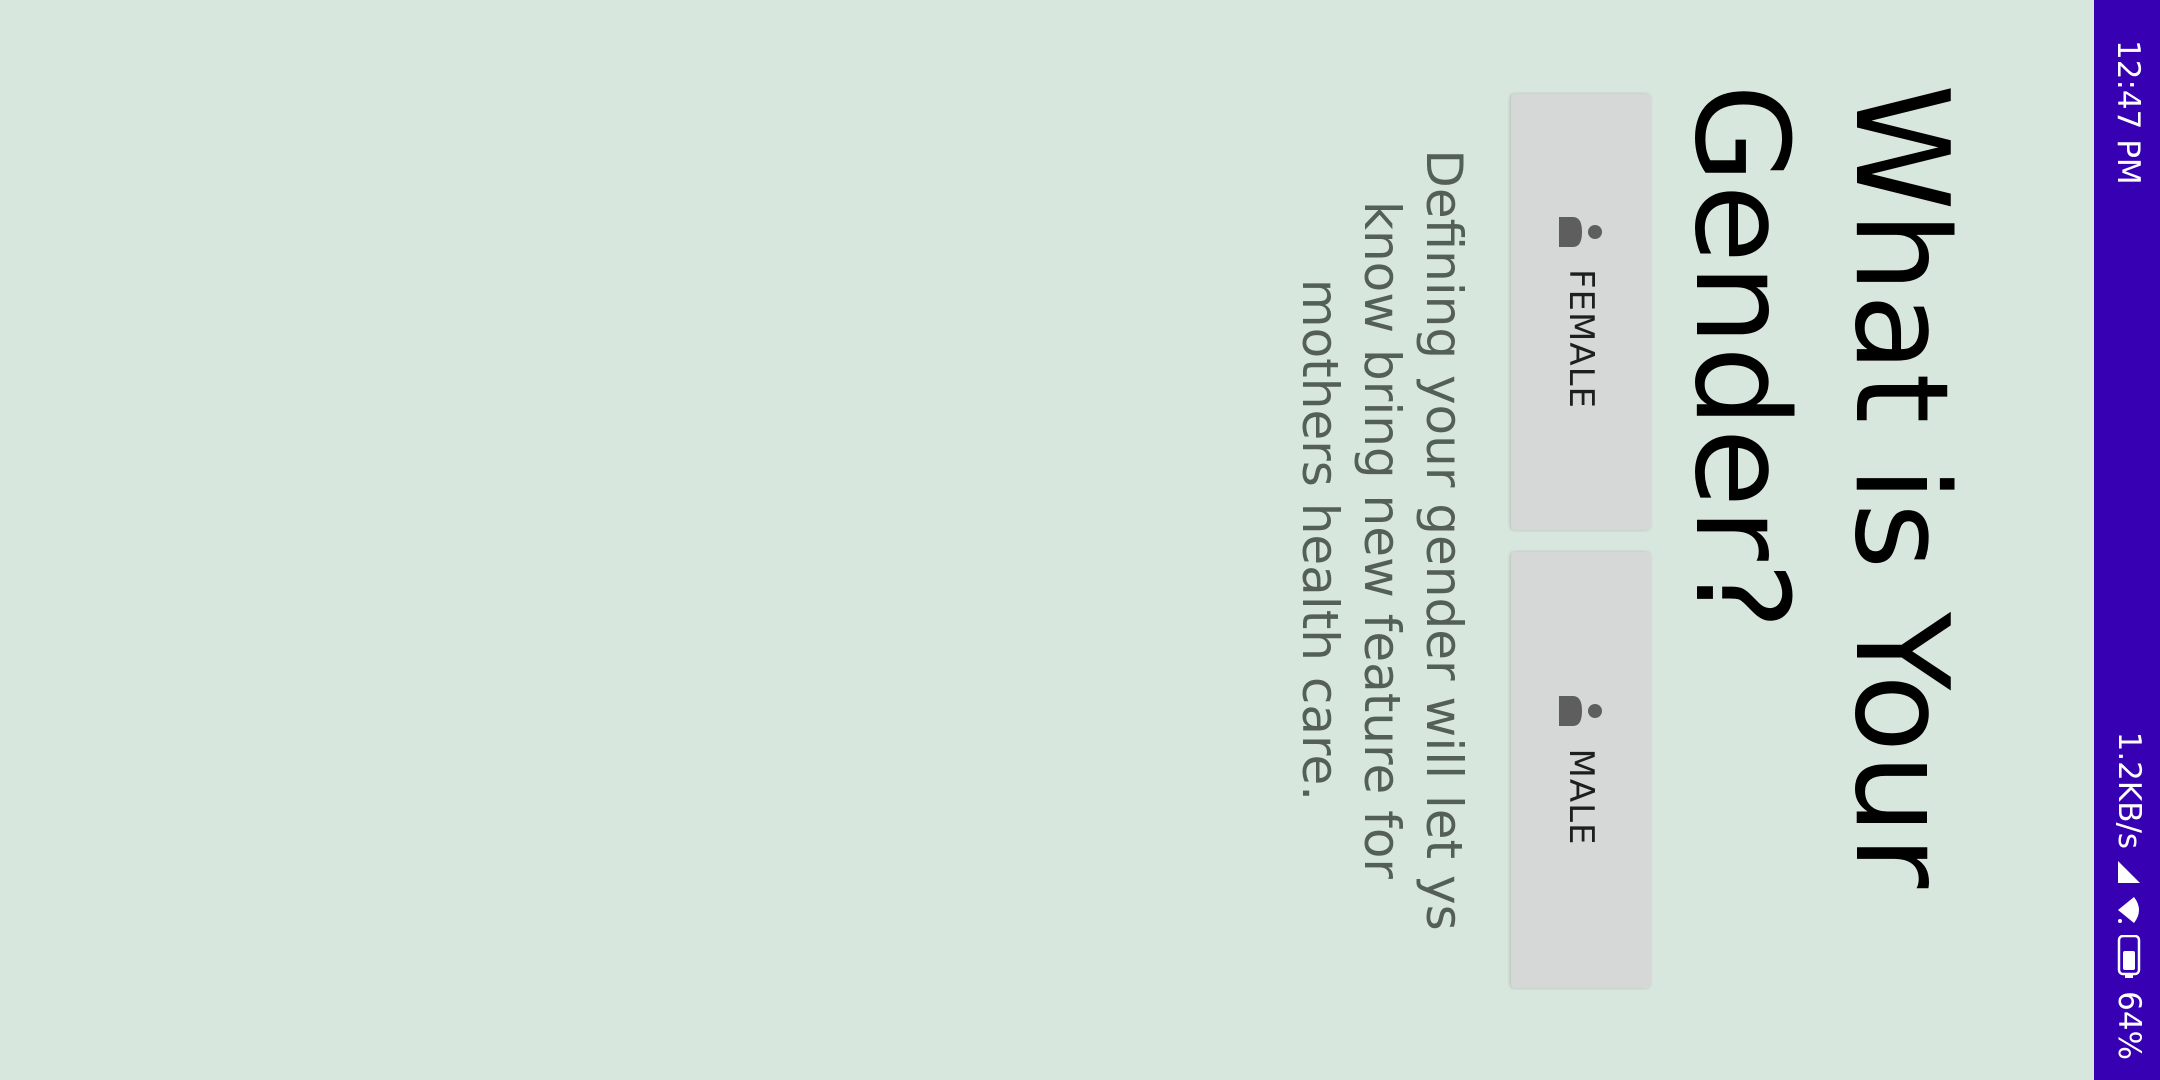  I want to click on battery-icon, so click(2129, 958).